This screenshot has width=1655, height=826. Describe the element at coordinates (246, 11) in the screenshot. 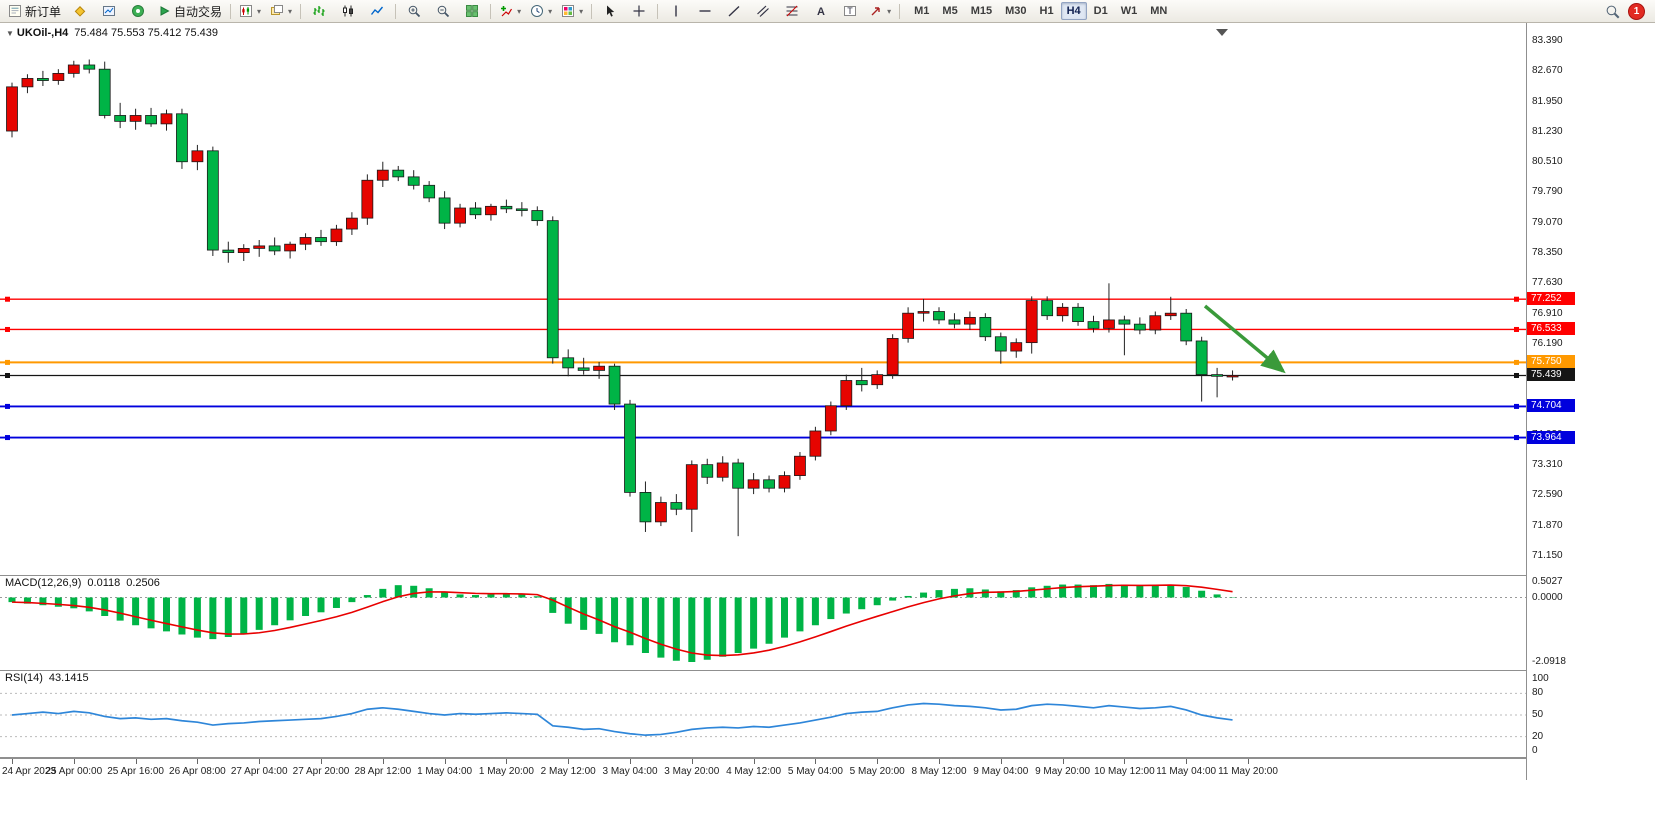

I see `new-chart-icon` at that location.